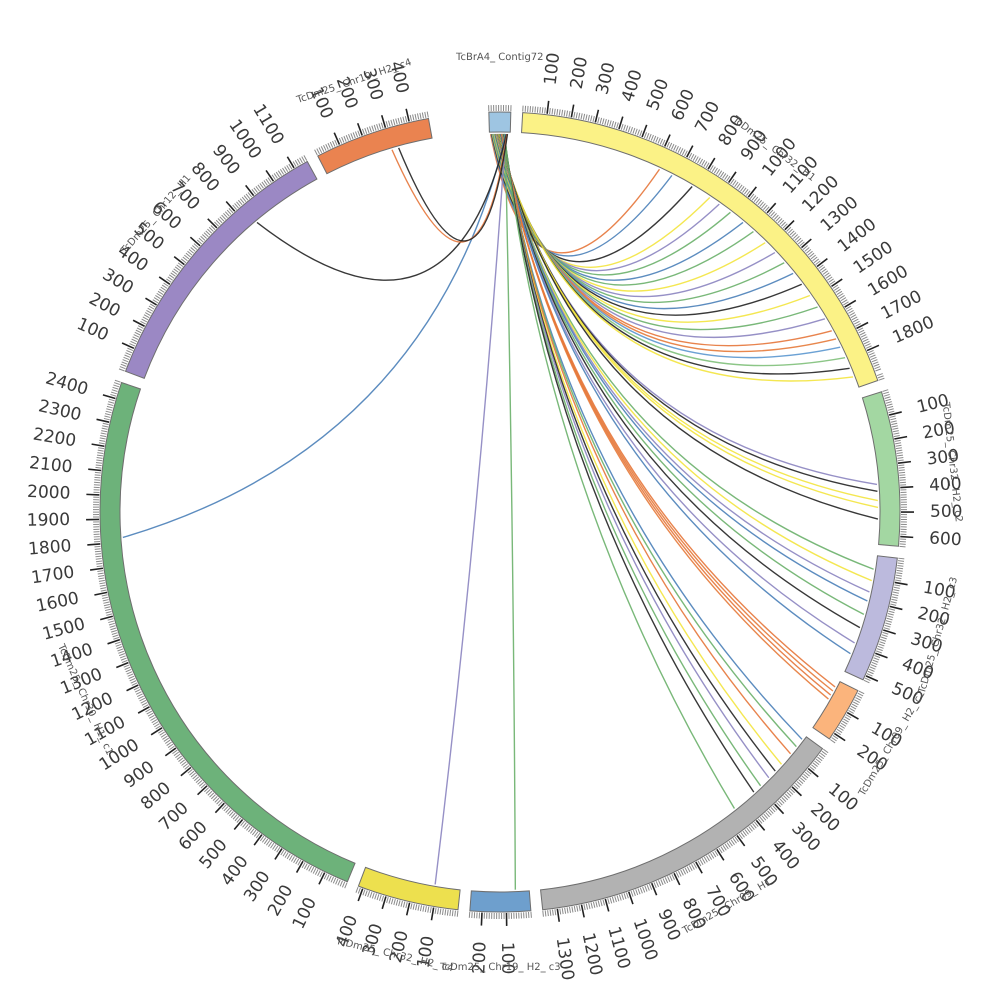 The image size is (1000, 1000). I want to click on link-contig72-chr32h1, so click(675, 257).